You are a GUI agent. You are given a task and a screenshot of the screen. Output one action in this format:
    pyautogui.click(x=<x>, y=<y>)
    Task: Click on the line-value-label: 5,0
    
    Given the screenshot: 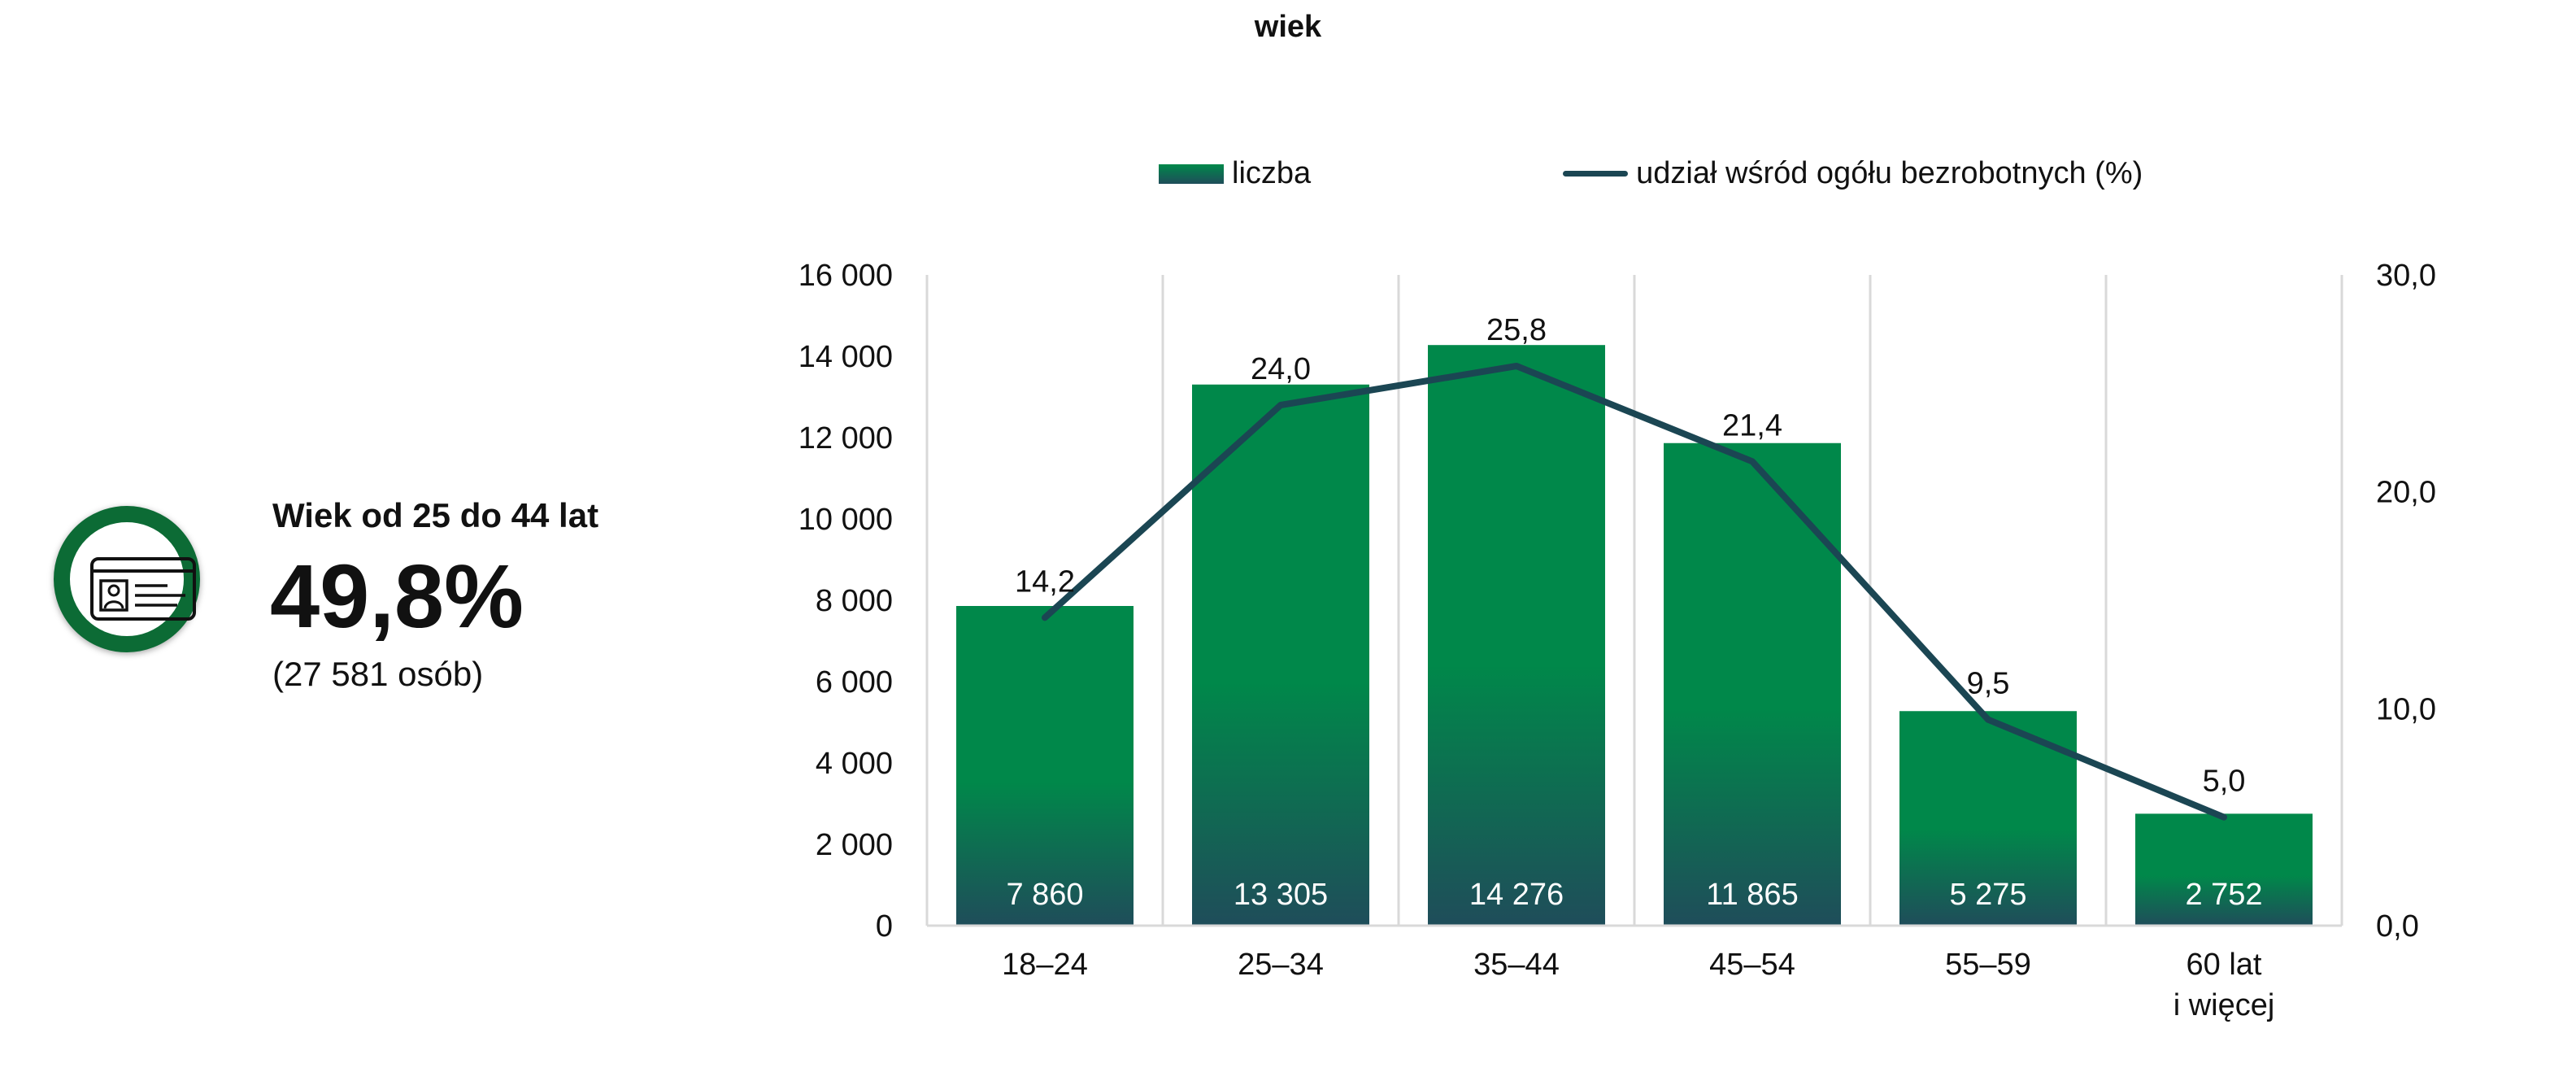 What is the action you would take?
    pyautogui.click(x=2225, y=782)
    